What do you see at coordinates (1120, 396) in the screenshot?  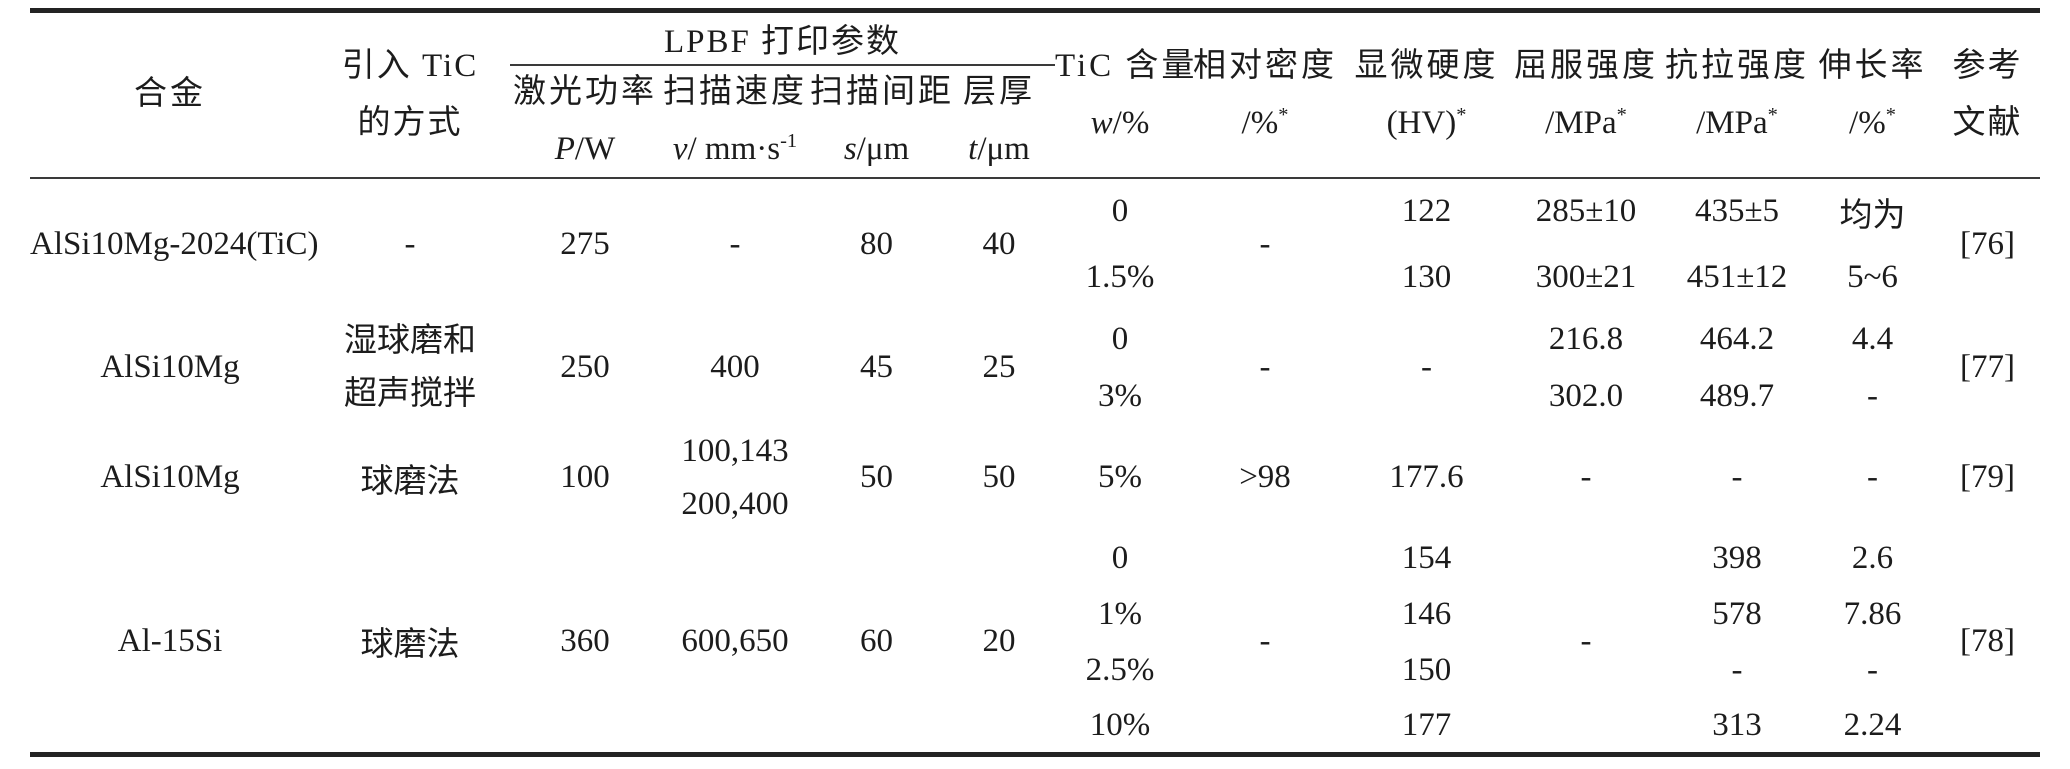 I see `cell-tic-content: 3%` at bounding box center [1120, 396].